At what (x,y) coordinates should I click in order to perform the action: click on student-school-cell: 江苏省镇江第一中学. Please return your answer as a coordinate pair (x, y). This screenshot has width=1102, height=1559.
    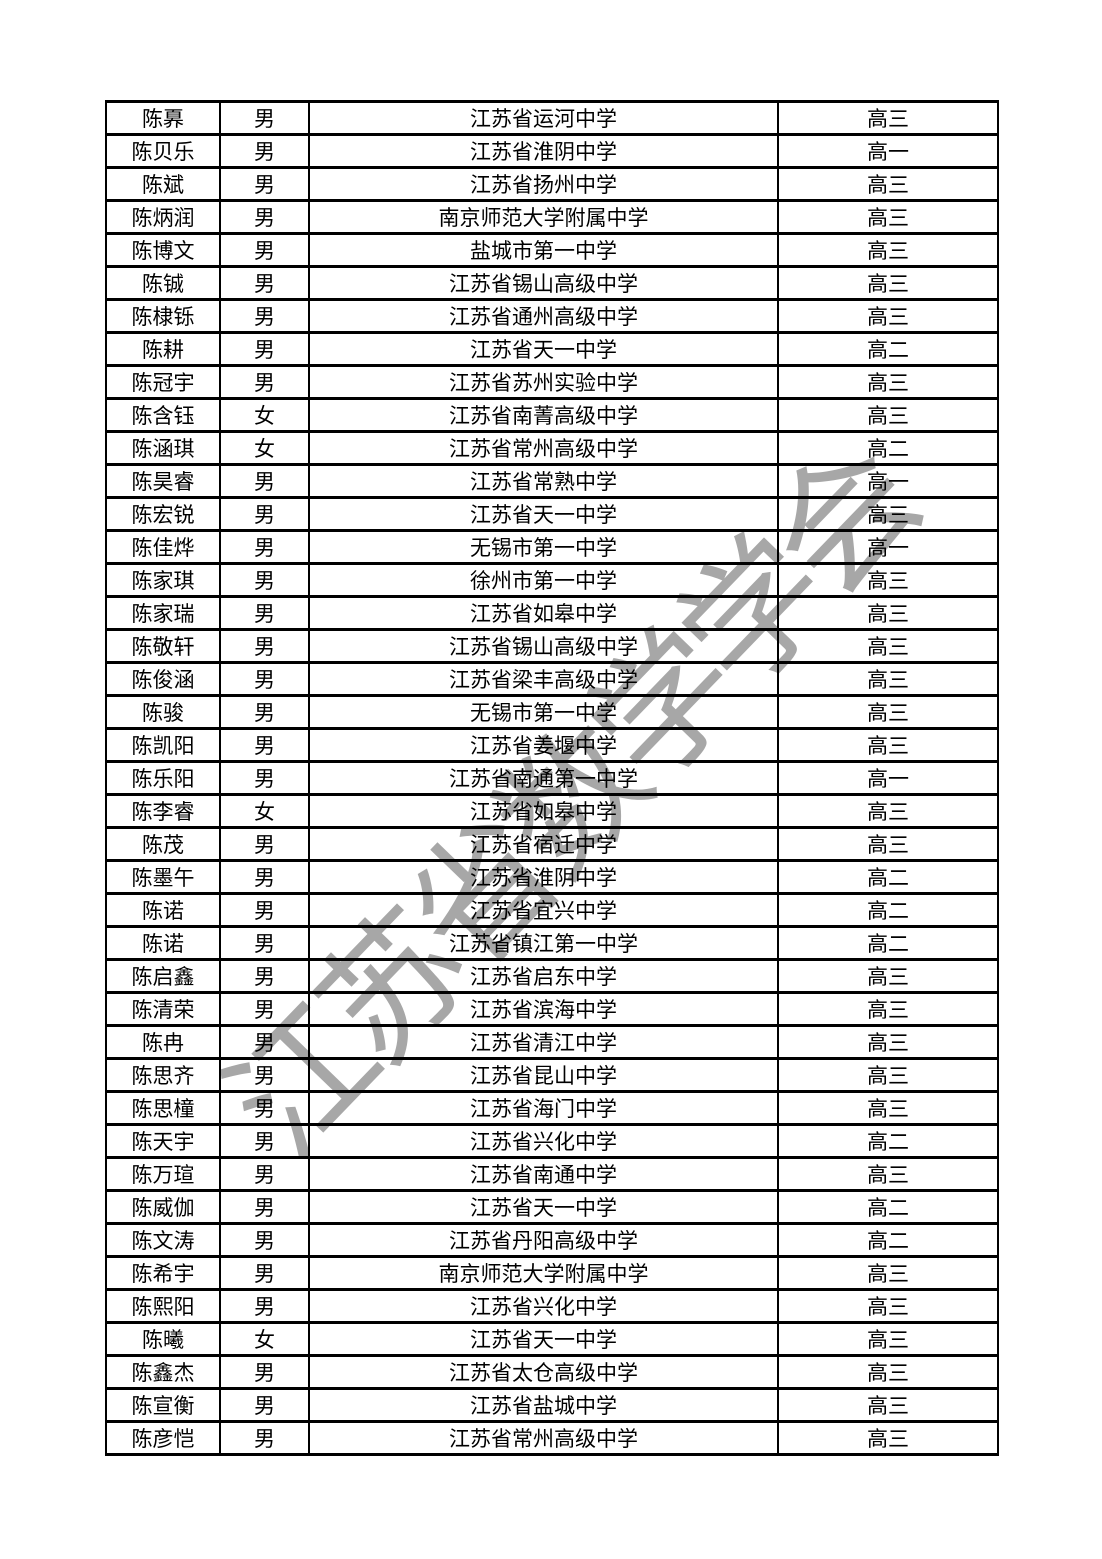
    Looking at the image, I should click on (543, 943).